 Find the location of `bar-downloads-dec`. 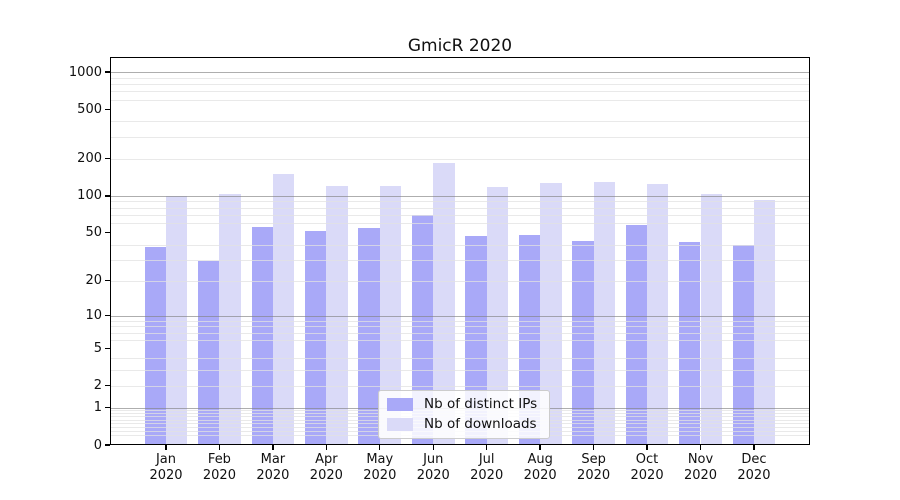

bar-downloads-dec is located at coordinates (764, 322).